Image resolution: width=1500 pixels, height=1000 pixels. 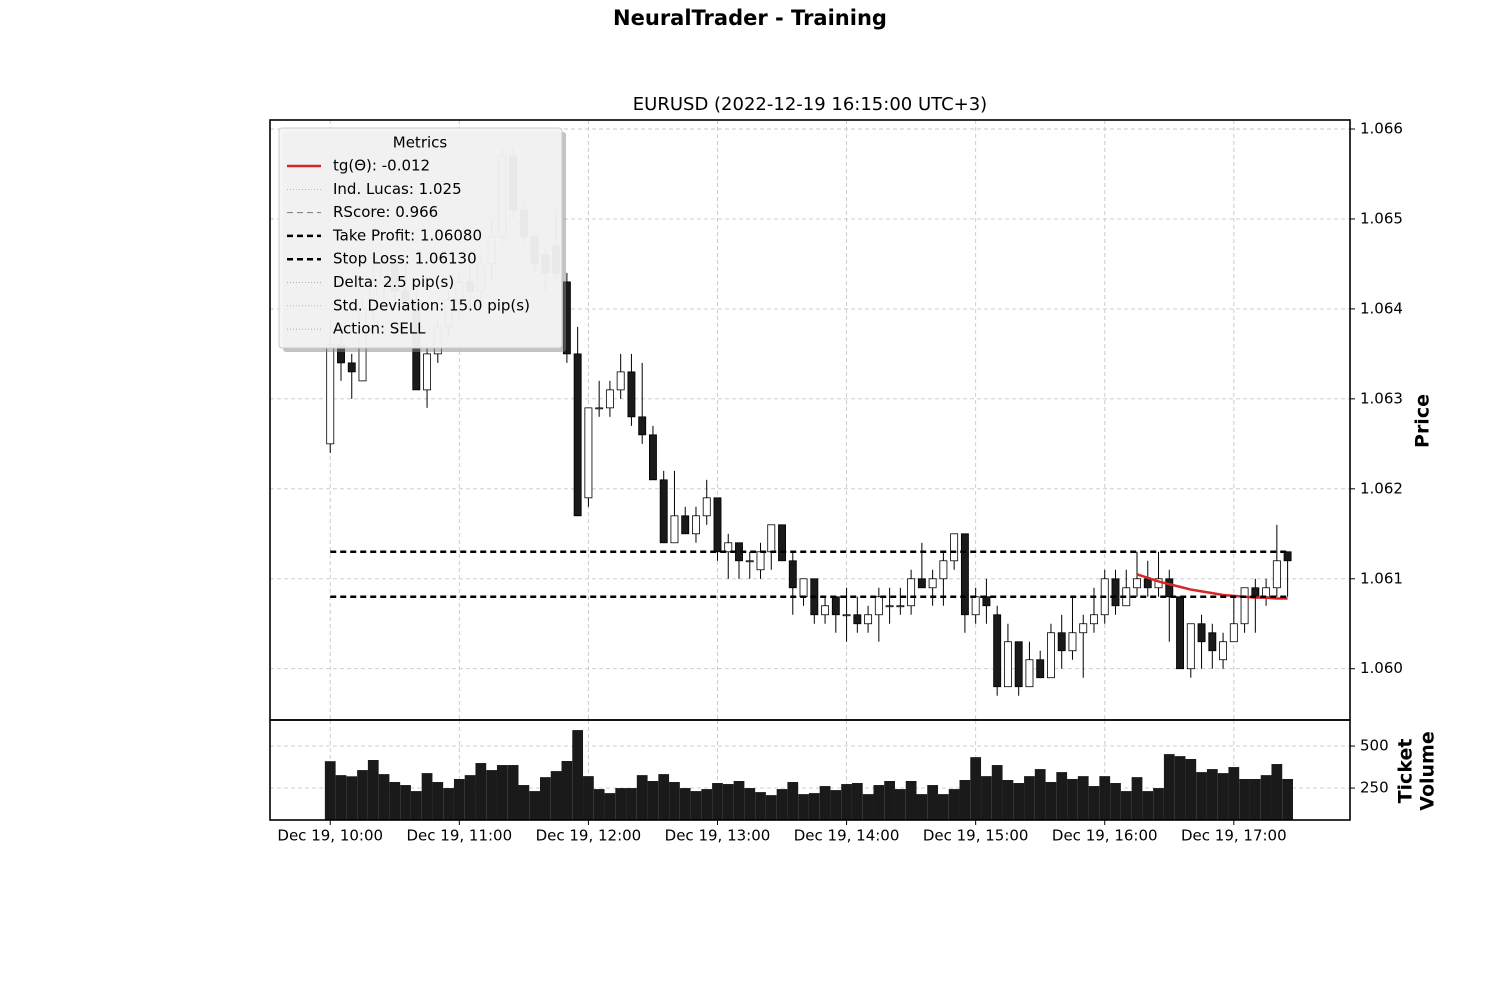 I want to click on x-tick-label: Dec 19, 15:00, so click(x=976, y=836).